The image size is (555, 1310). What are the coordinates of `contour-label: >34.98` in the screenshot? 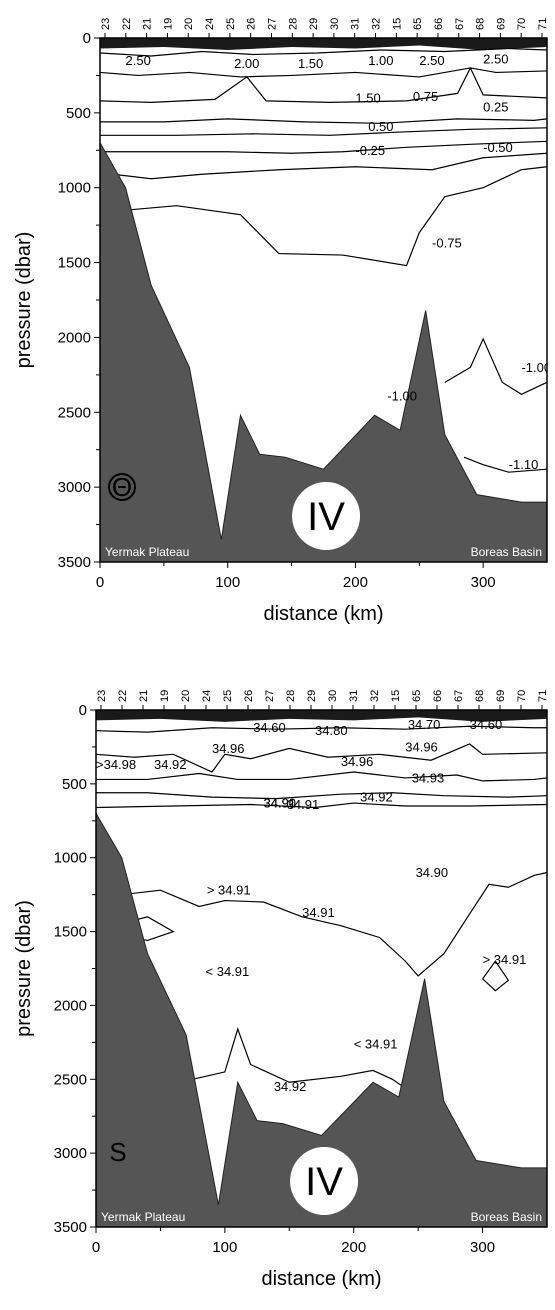 It's located at (116, 764).